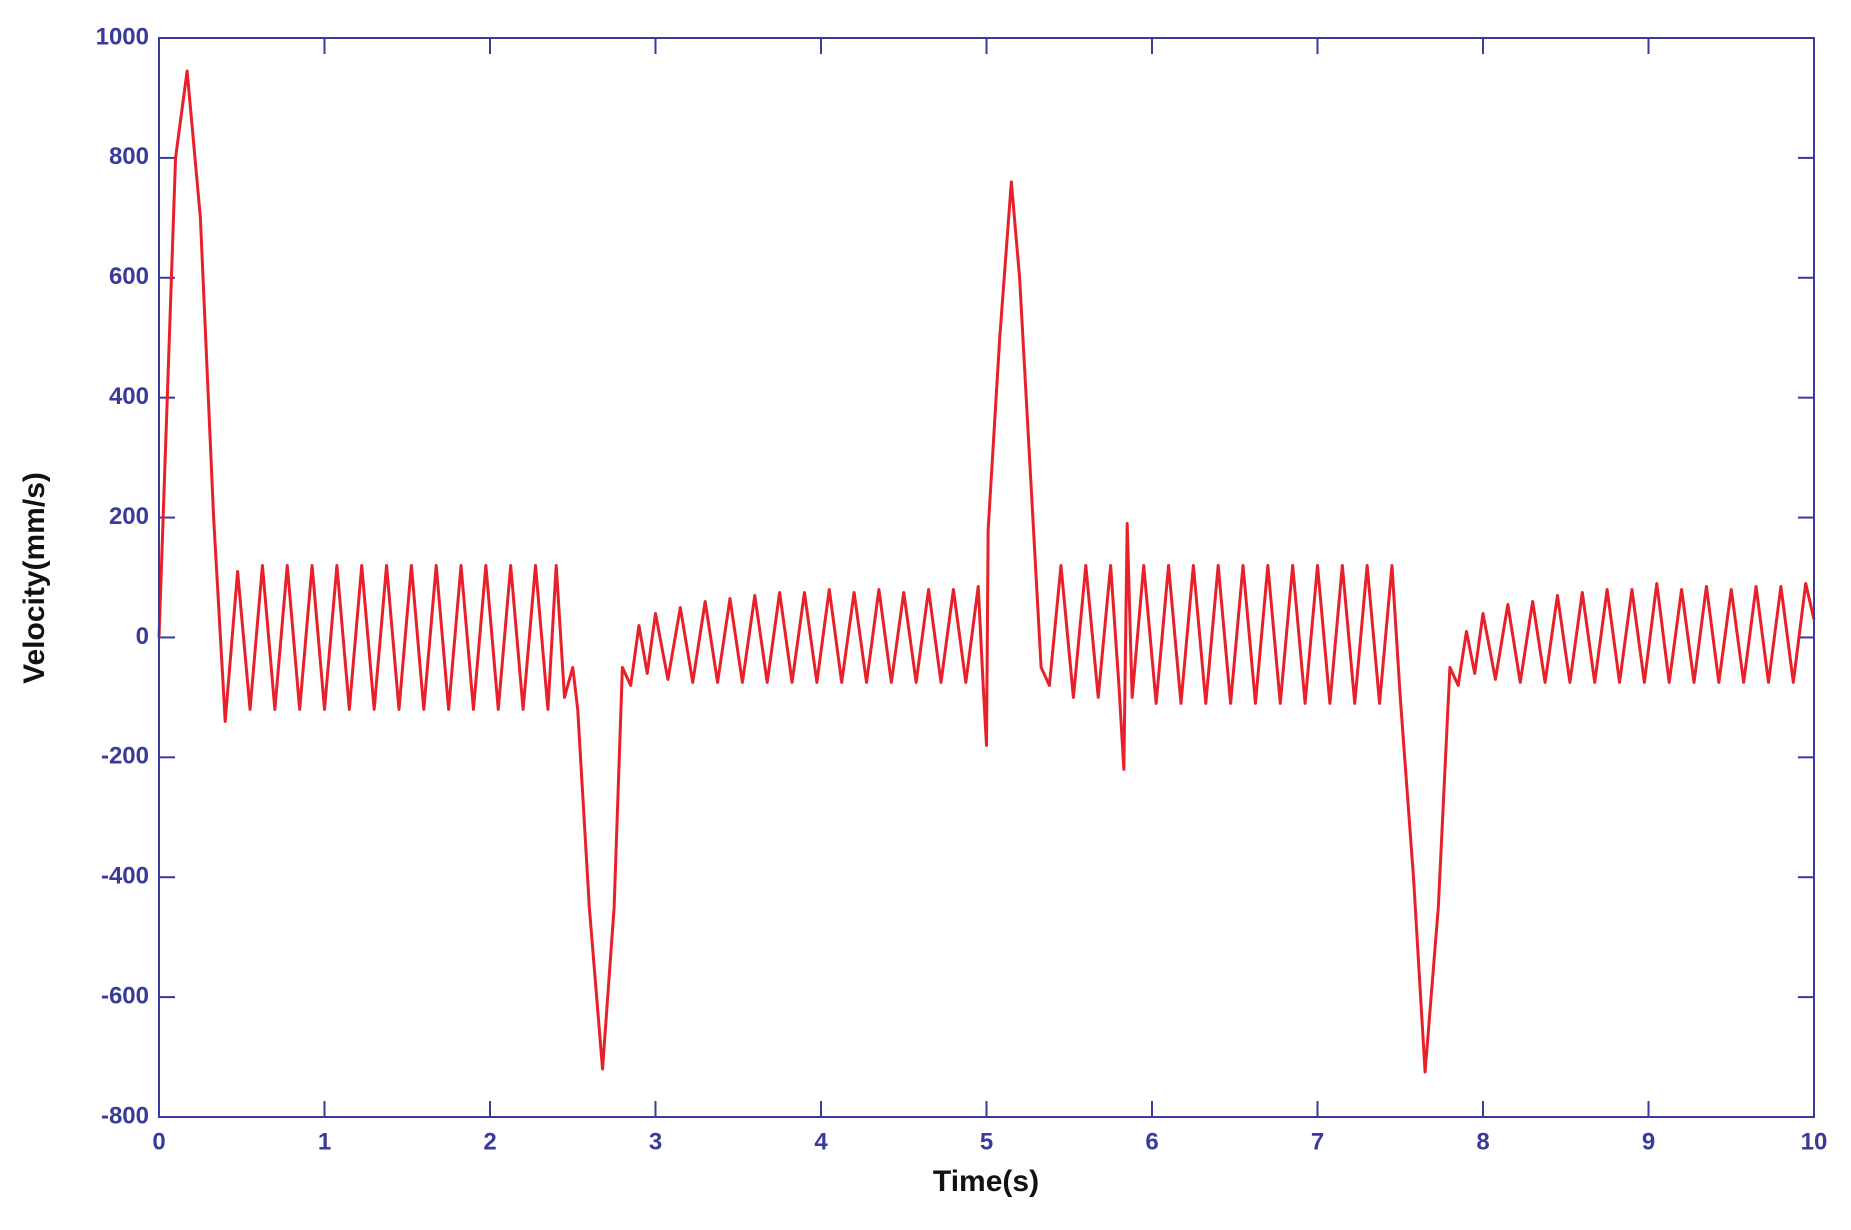 The width and height of the screenshot is (1851, 1230). Describe the element at coordinates (489, 1141) in the screenshot. I see `x-tick-label: 2` at that location.